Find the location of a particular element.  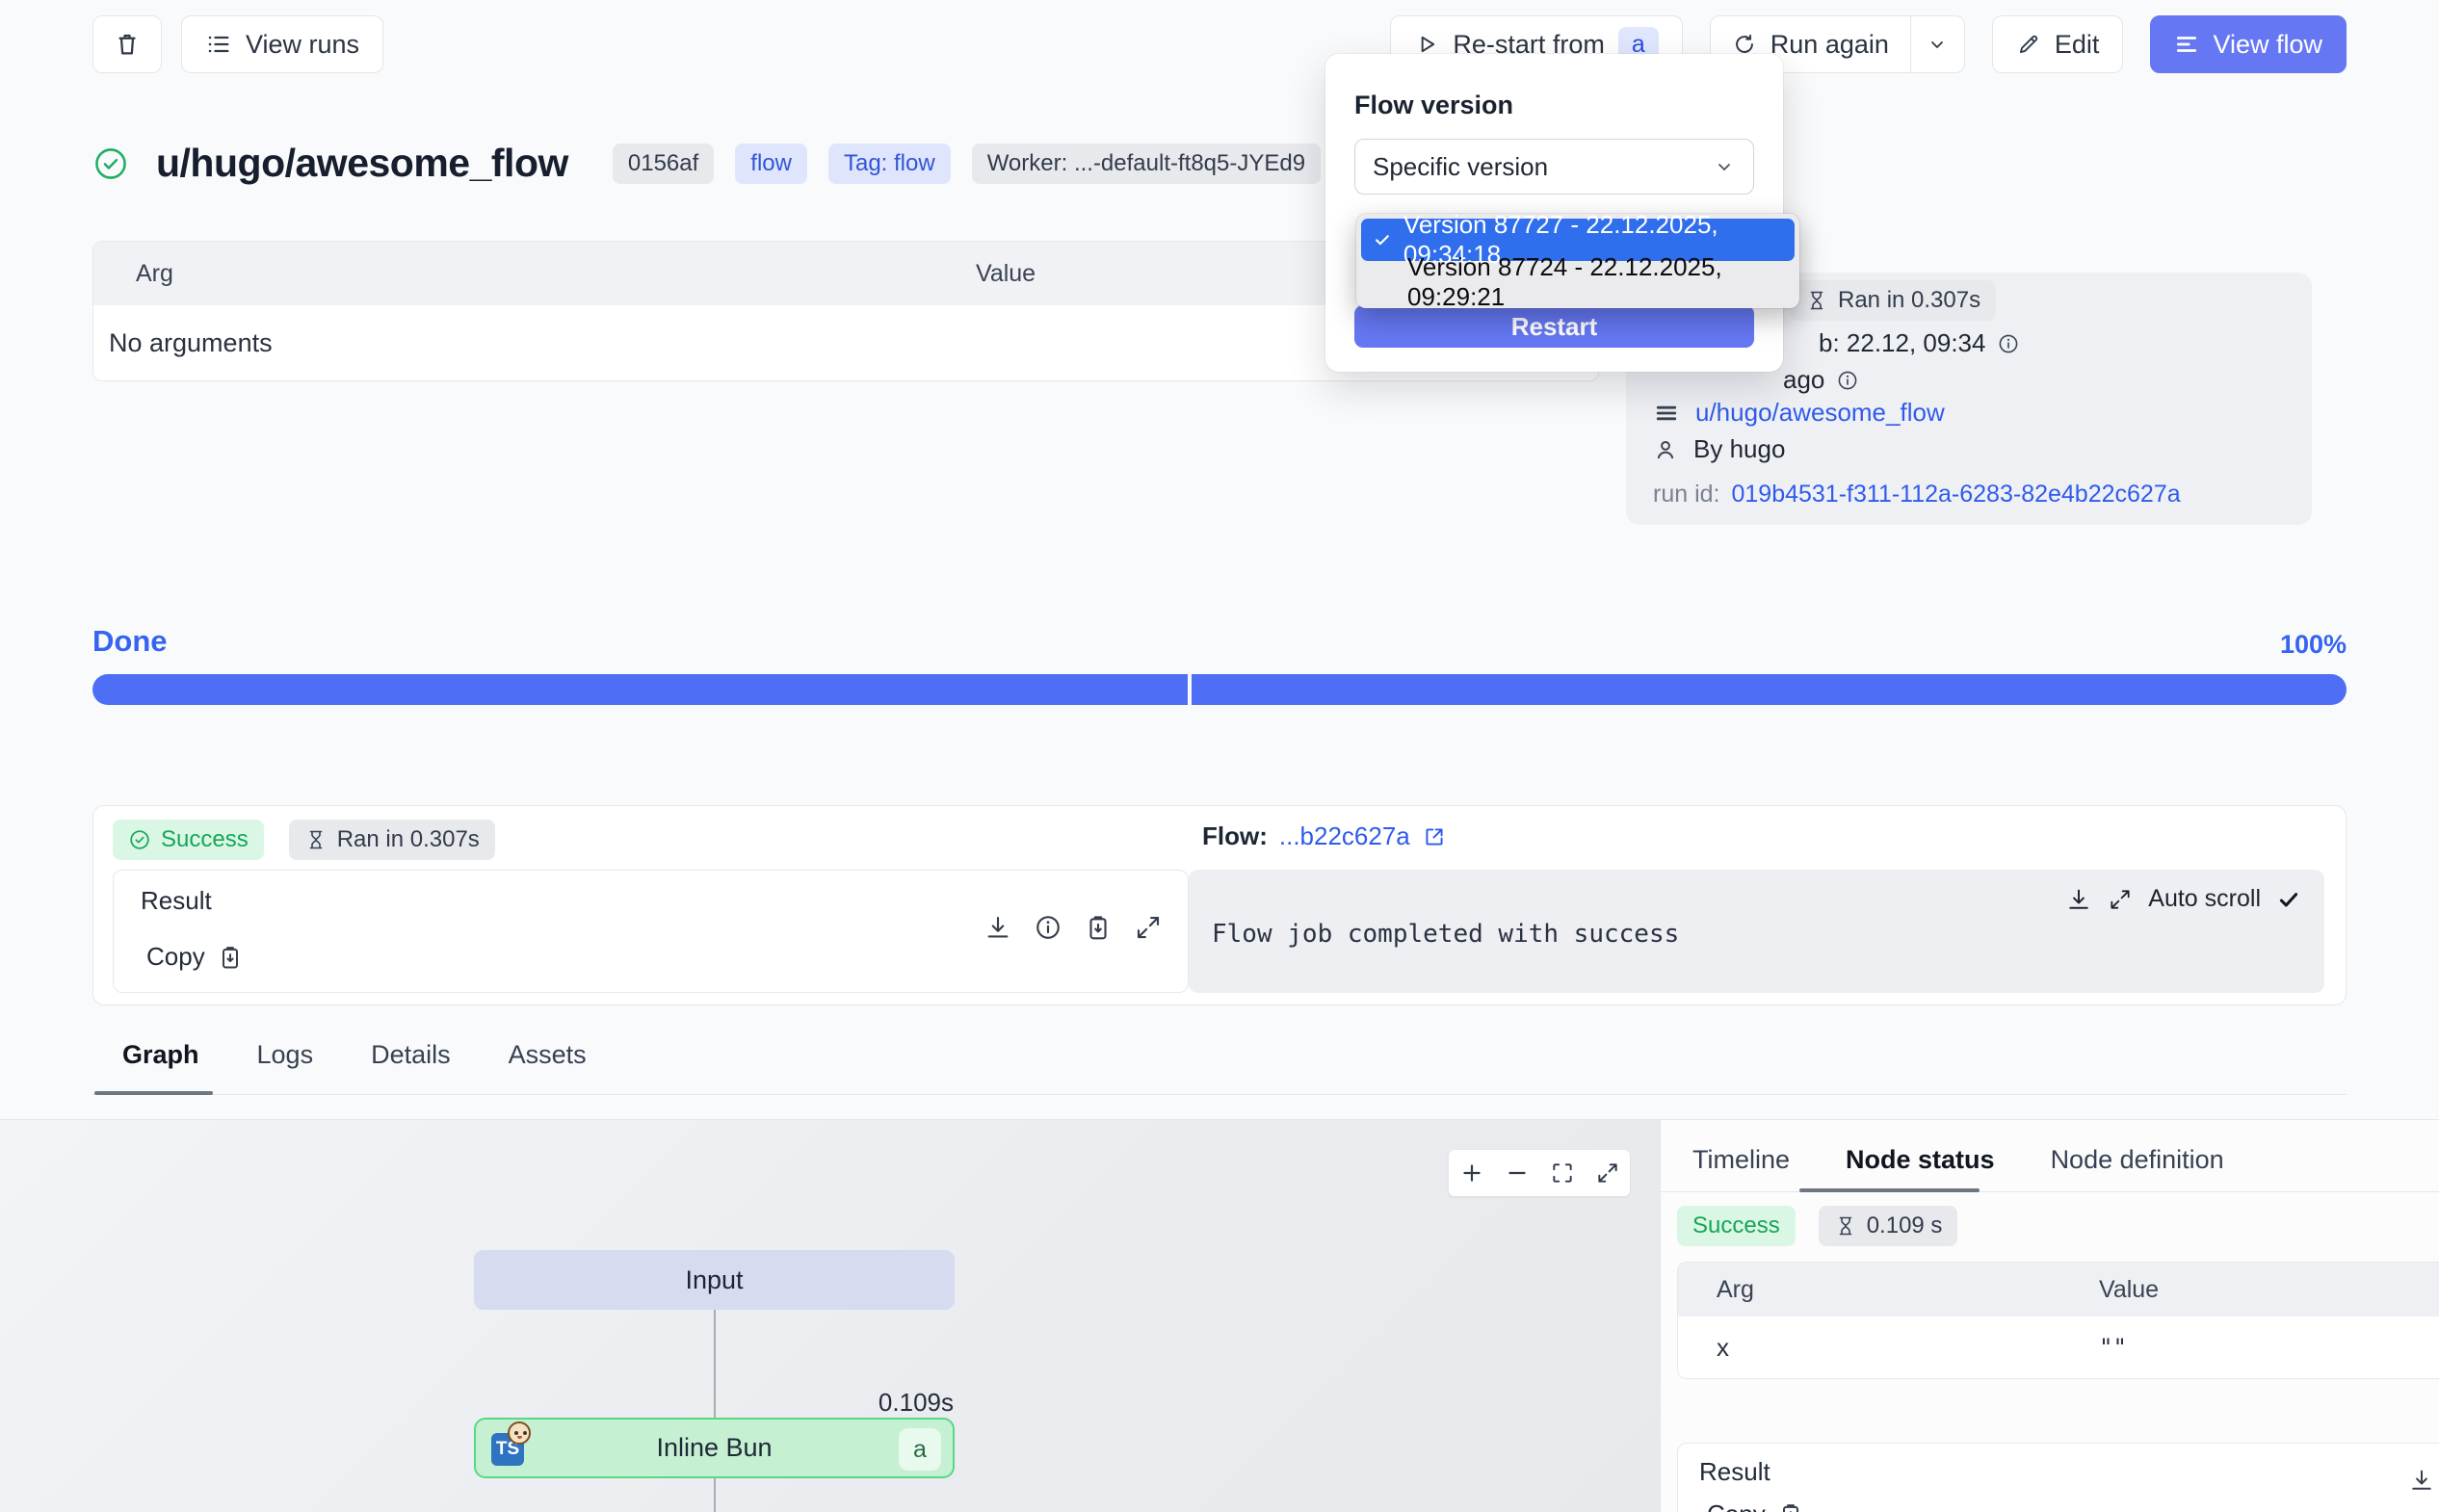

version-select-value: Specific version is located at coordinates (1461, 166).